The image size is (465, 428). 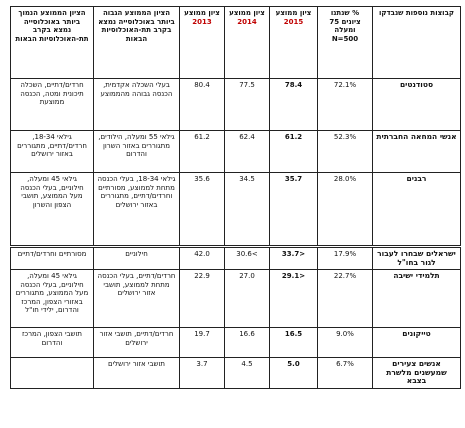 What do you see at coordinates (293, 257) in the screenshot?
I see `row-score-2015: <33.7` at bounding box center [293, 257].